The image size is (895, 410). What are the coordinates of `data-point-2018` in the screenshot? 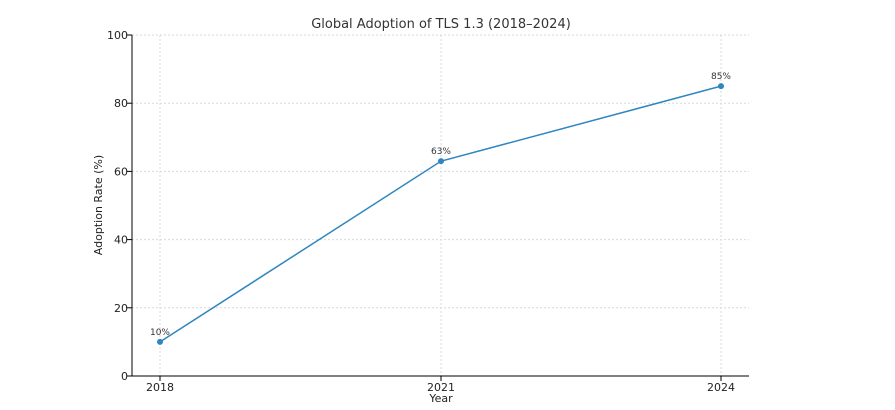 It's located at (160, 341).